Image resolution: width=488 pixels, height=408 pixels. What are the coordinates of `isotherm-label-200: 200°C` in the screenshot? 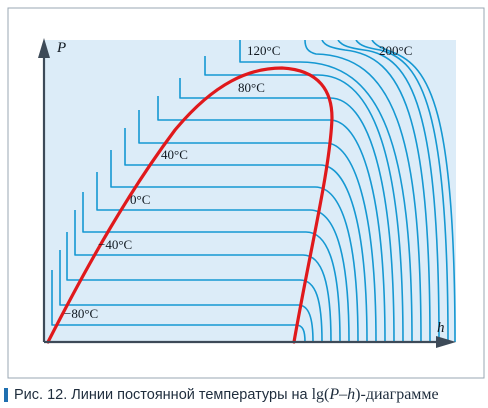 It's located at (395, 50).